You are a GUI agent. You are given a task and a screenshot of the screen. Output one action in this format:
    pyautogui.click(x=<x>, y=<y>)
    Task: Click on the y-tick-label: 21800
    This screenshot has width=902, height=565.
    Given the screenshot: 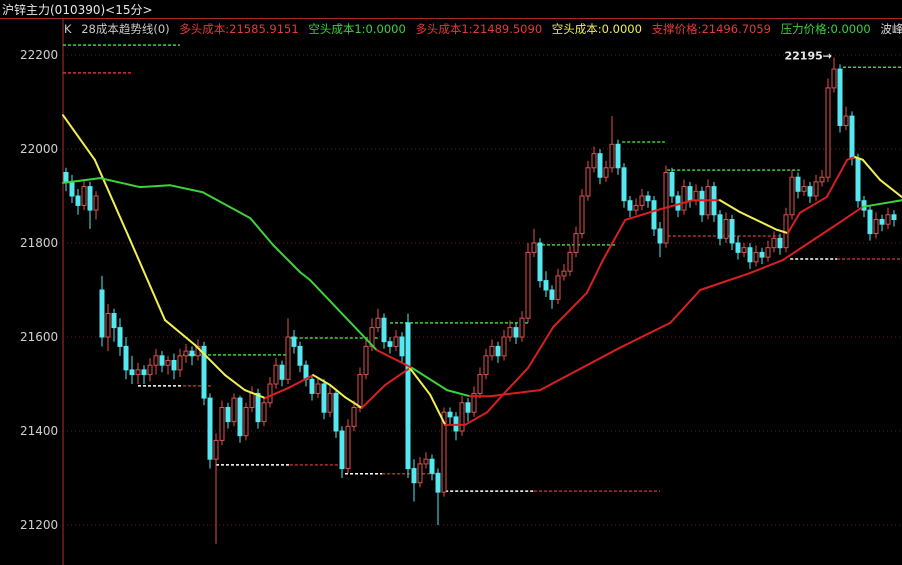 What is the action you would take?
    pyautogui.click(x=39, y=243)
    